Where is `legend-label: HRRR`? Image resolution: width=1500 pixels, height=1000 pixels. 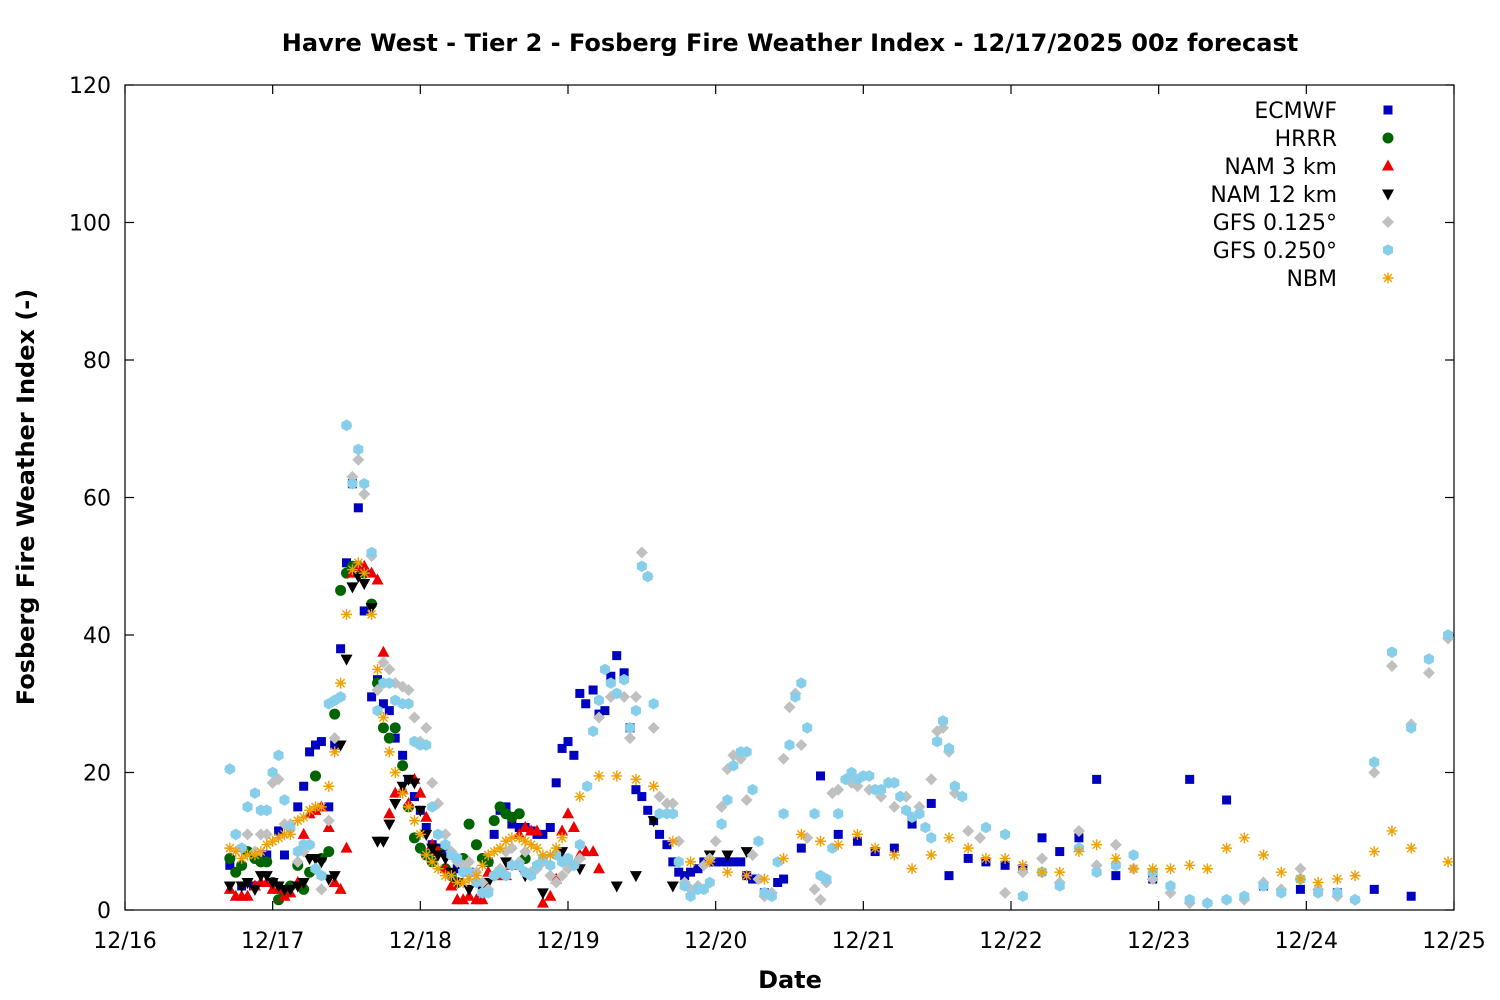
legend-label: HRRR is located at coordinates (1306, 139).